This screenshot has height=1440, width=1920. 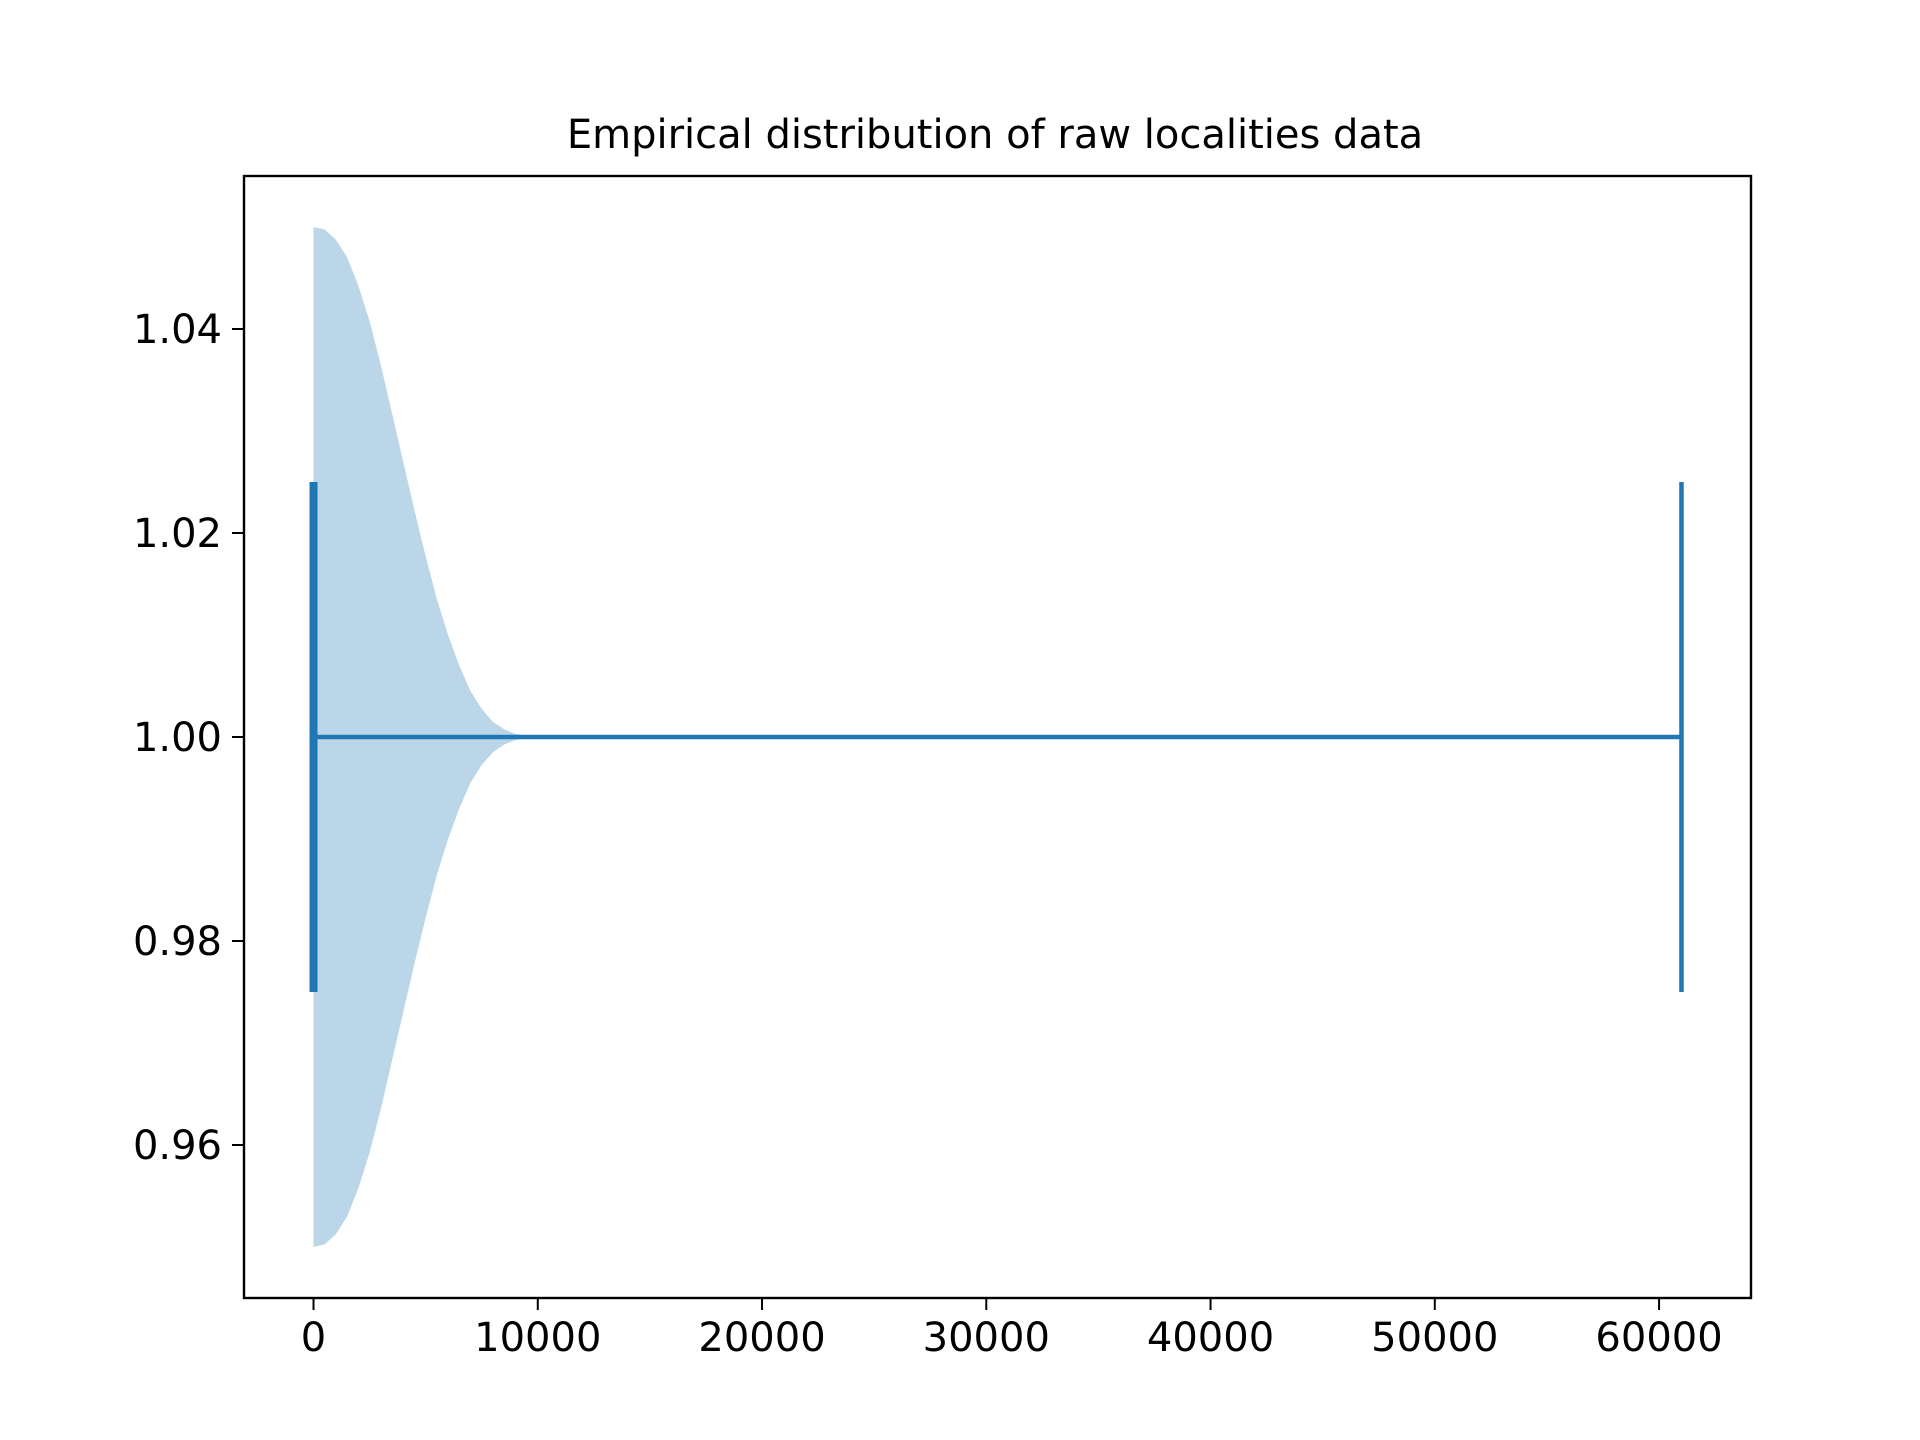 What do you see at coordinates (1434, 1338) in the screenshot?
I see `x-tick-label: 50000` at bounding box center [1434, 1338].